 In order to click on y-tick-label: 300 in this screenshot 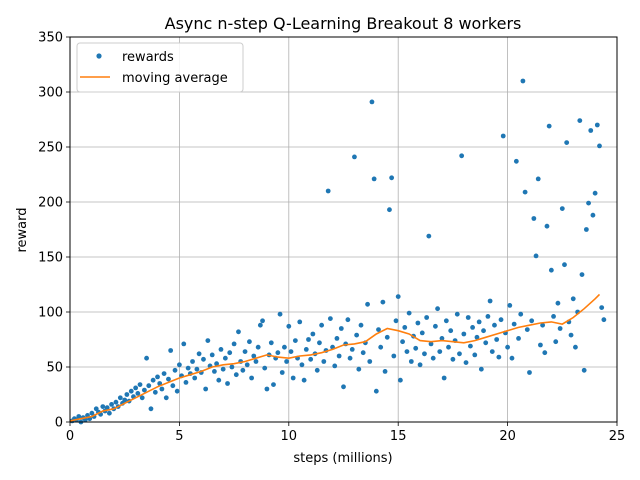, I will do `click(50, 93)`.